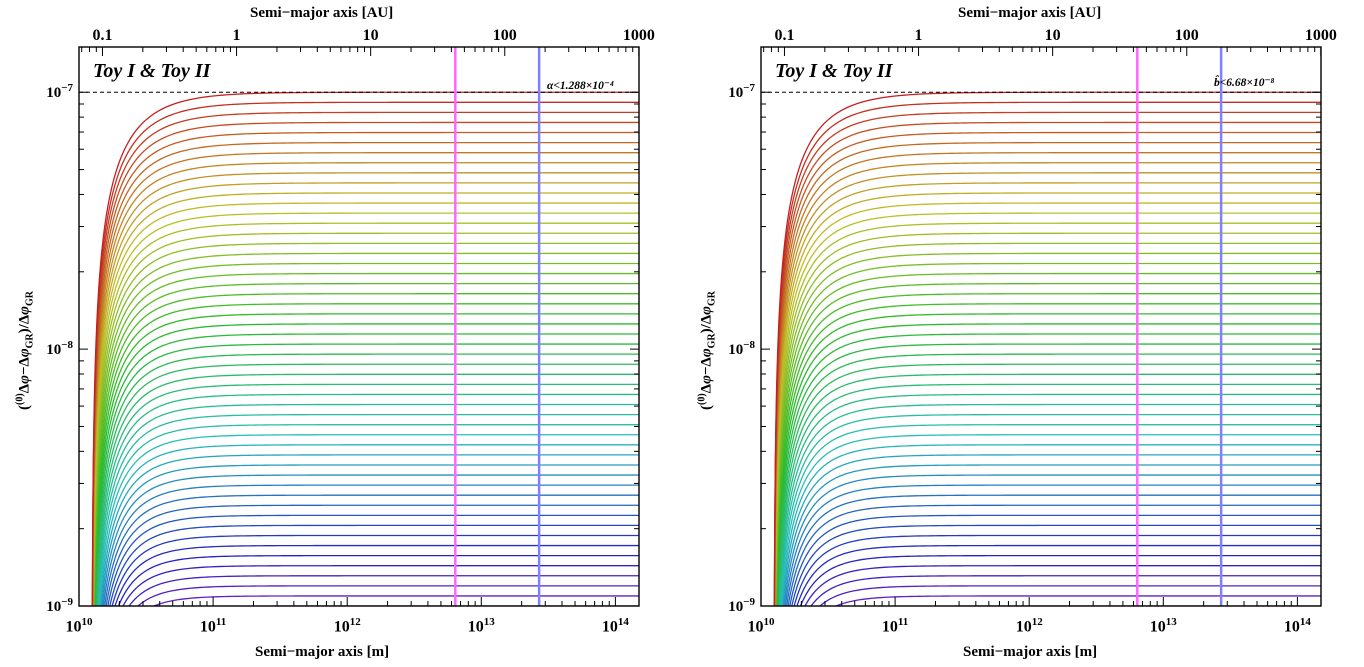  What do you see at coordinates (918, 35) in the screenshot?
I see `top-tick-label: 1` at bounding box center [918, 35].